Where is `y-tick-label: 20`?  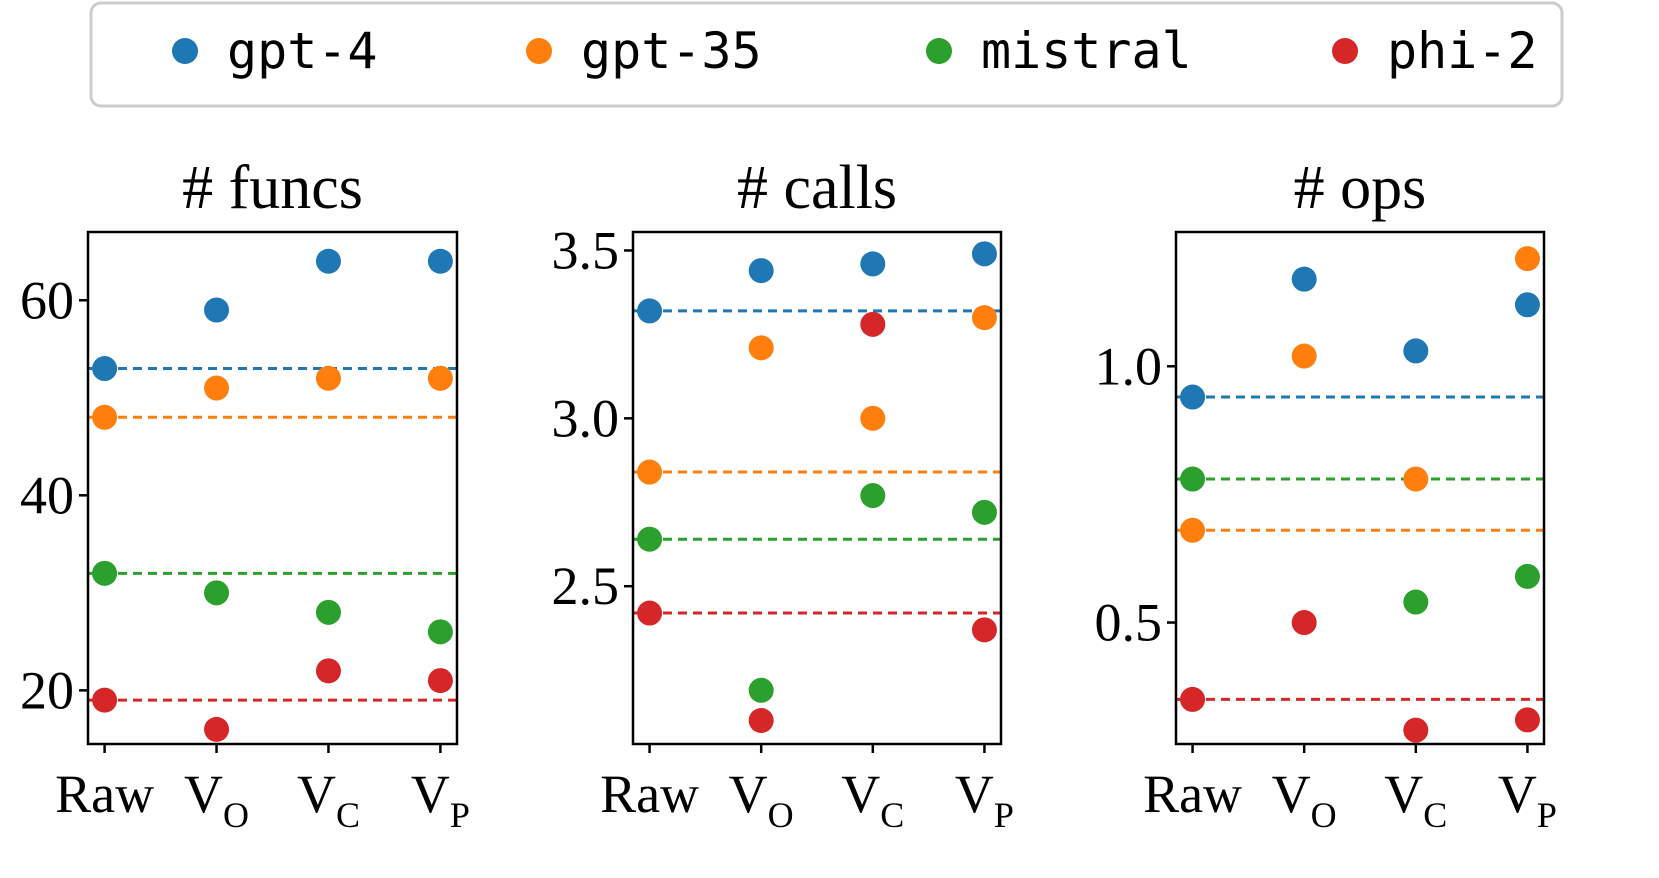 y-tick-label: 20 is located at coordinates (47, 690).